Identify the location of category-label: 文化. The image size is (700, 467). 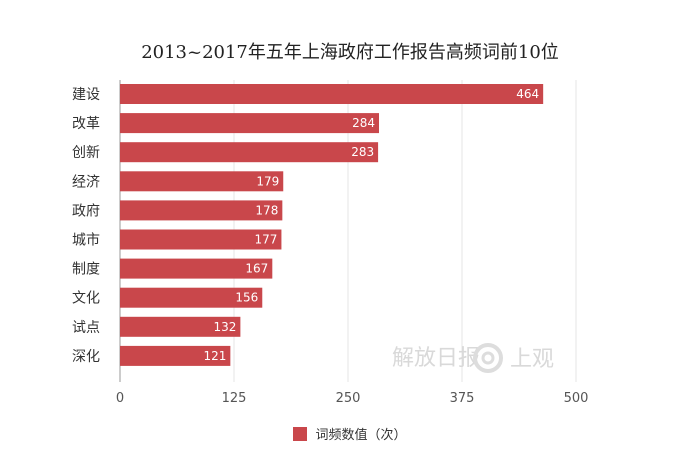
(86, 299).